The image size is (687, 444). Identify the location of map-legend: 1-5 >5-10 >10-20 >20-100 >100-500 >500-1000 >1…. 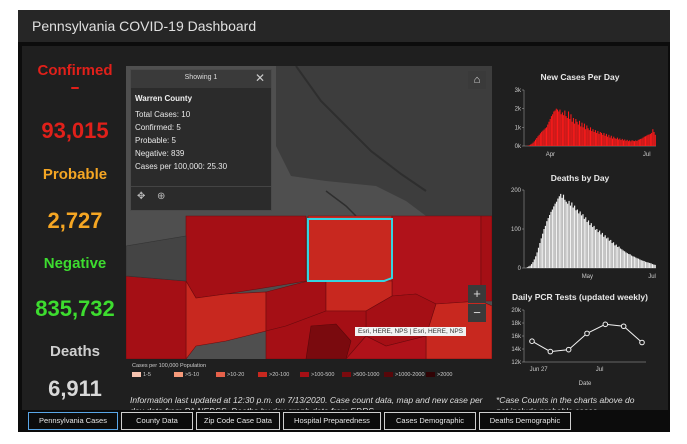
(312, 377).